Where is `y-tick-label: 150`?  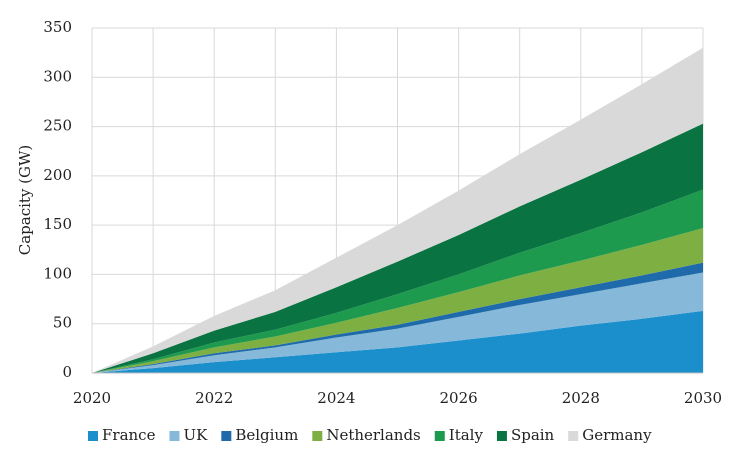
y-tick-label: 150 is located at coordinates (57, 224).